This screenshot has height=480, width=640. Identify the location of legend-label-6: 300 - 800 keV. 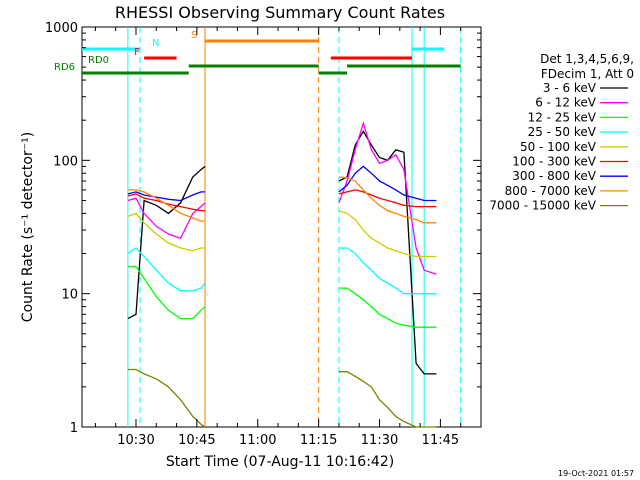
(554, 176).